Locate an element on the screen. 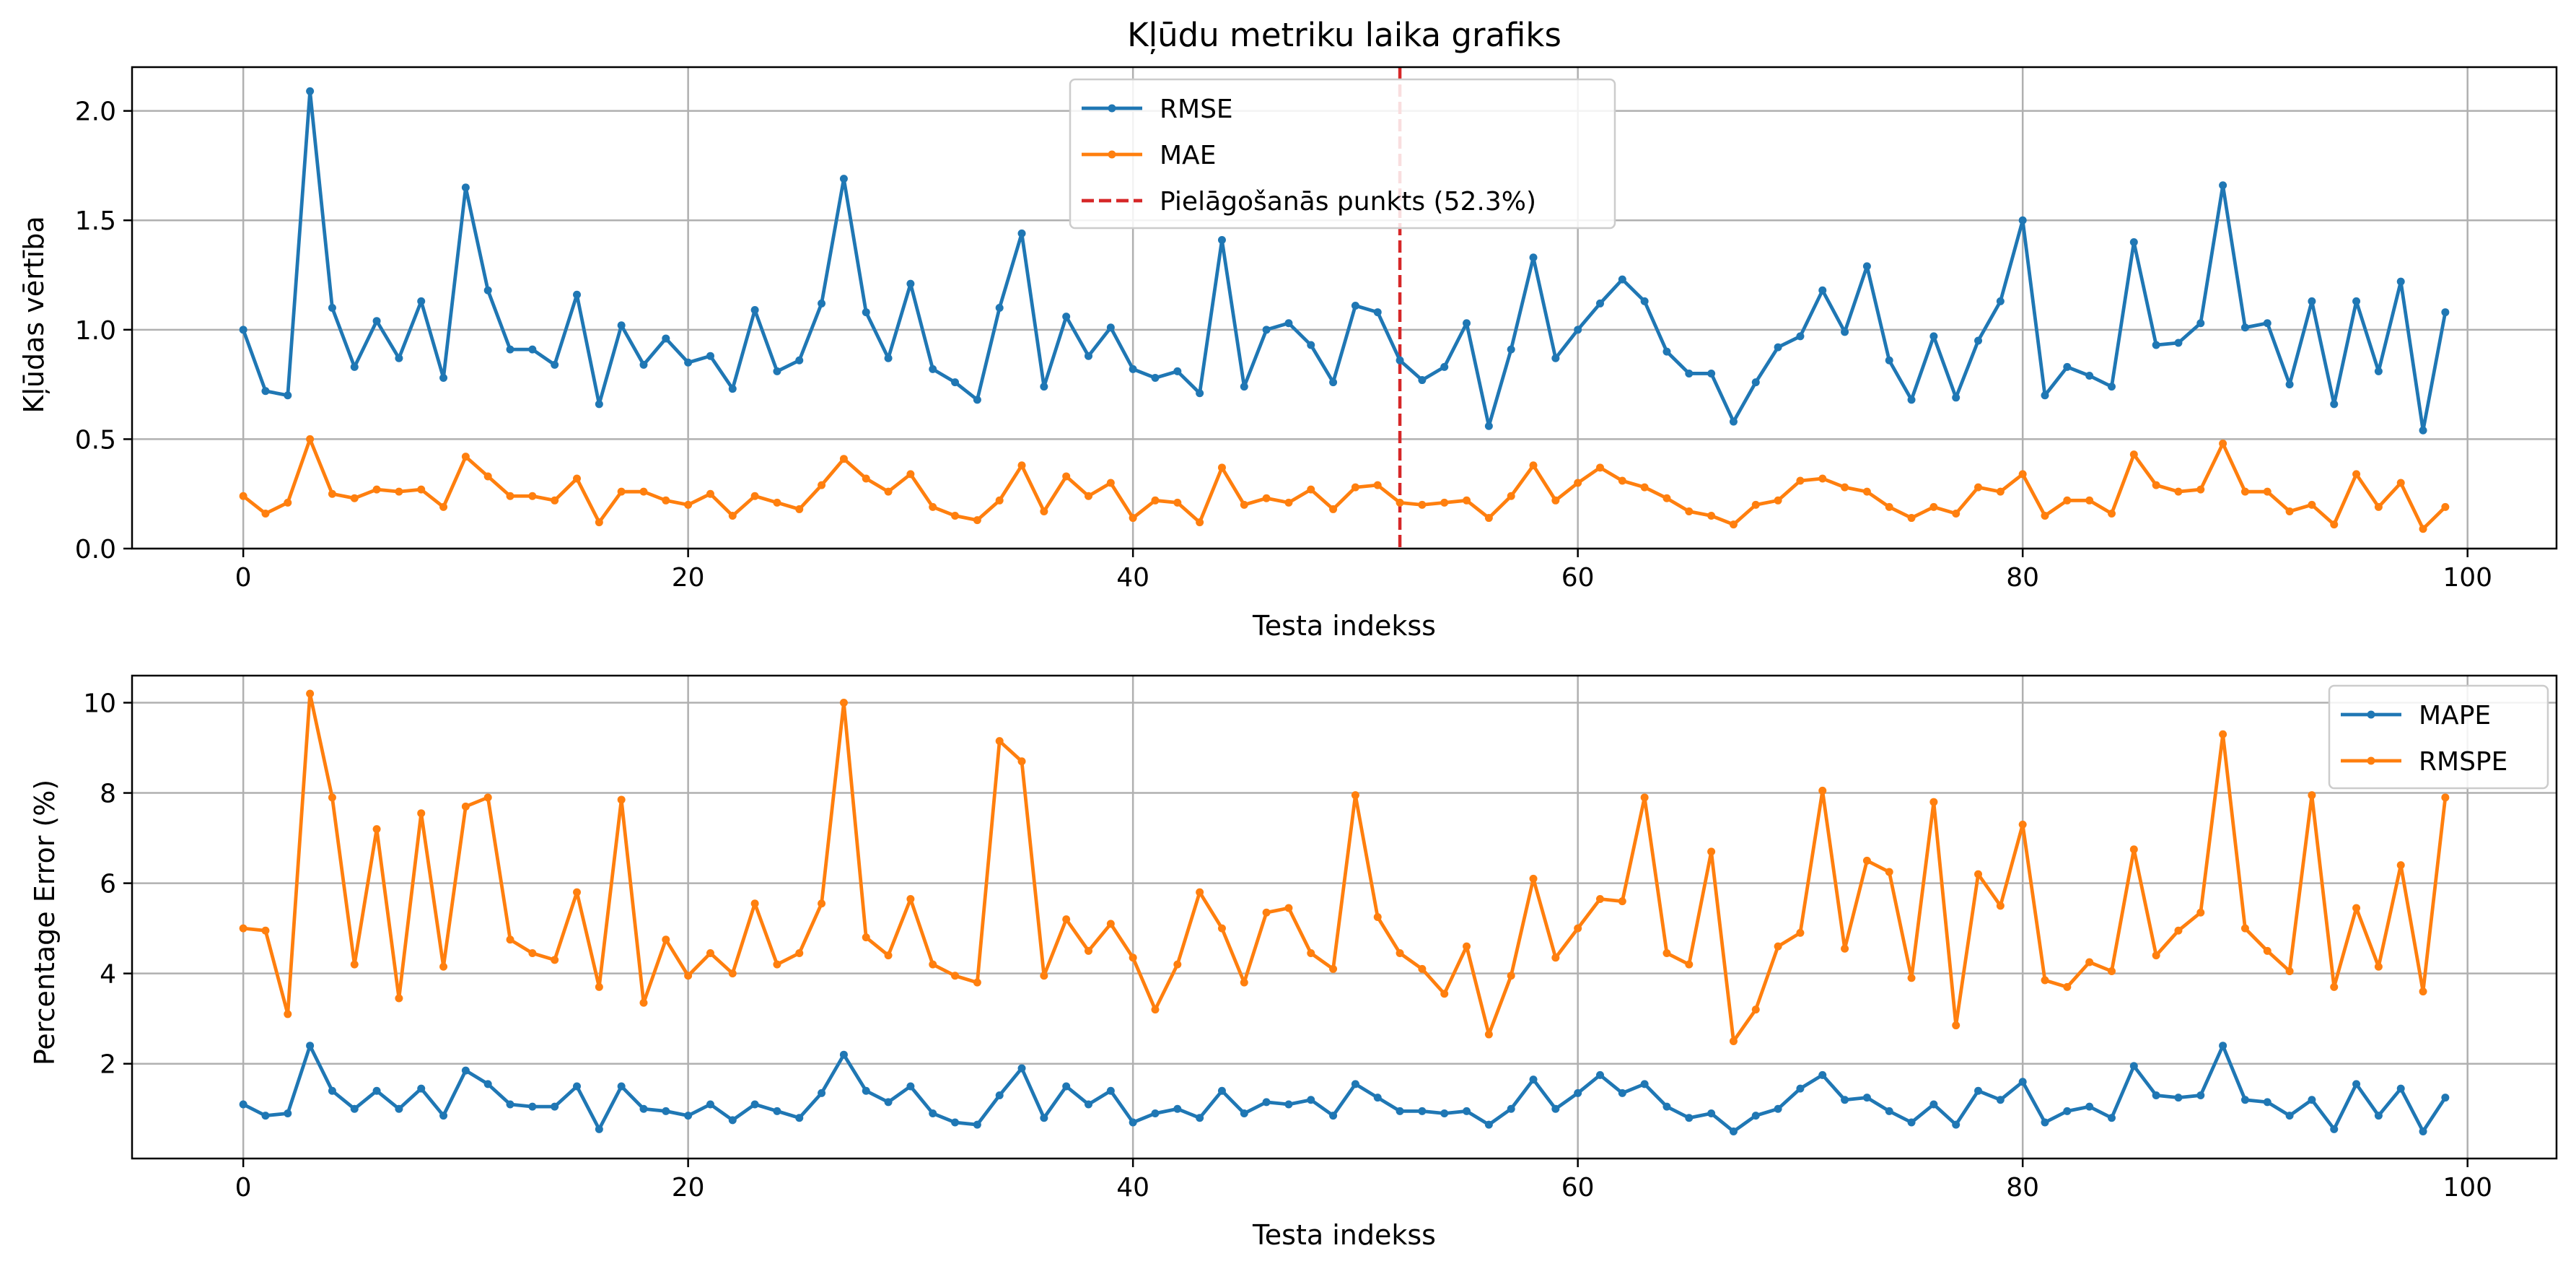 This screenshot has height=1274, width=2576. y-tick-label: 6 is located at coordinates (108, 885).